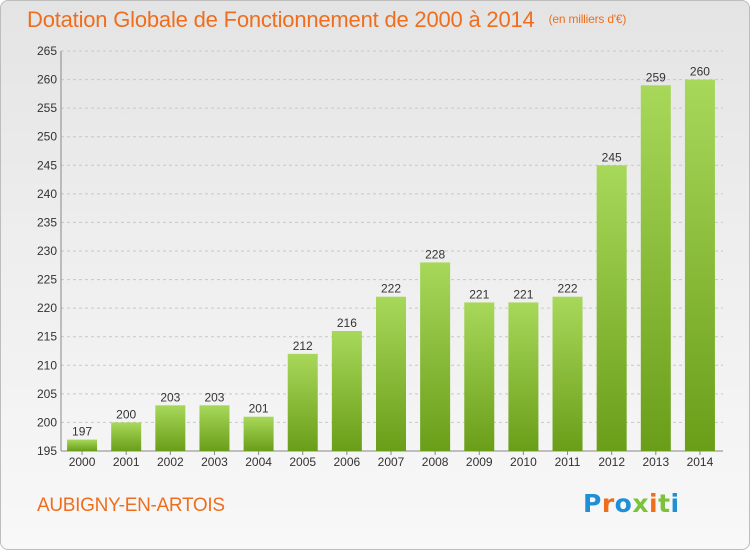  What do you see at coordinates (640, 503) in the screenshot?
I see `logo-letter: x` at bounding box center [640, 503].